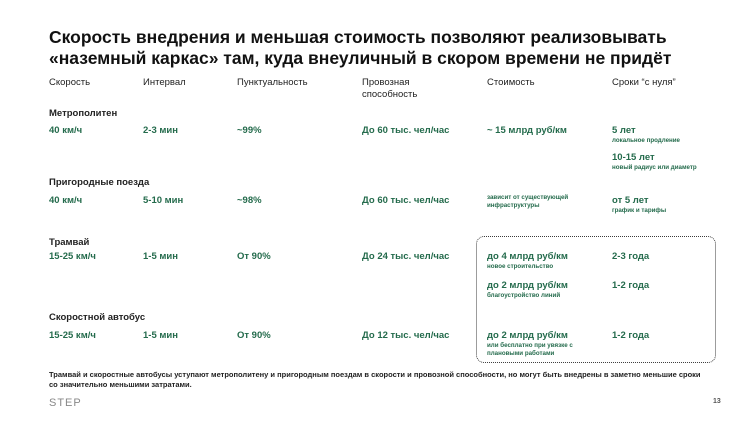 The width and height of the screenshot is (741, 424). I want to click on tram-term-1: 2-3 года, so click(631, 256).